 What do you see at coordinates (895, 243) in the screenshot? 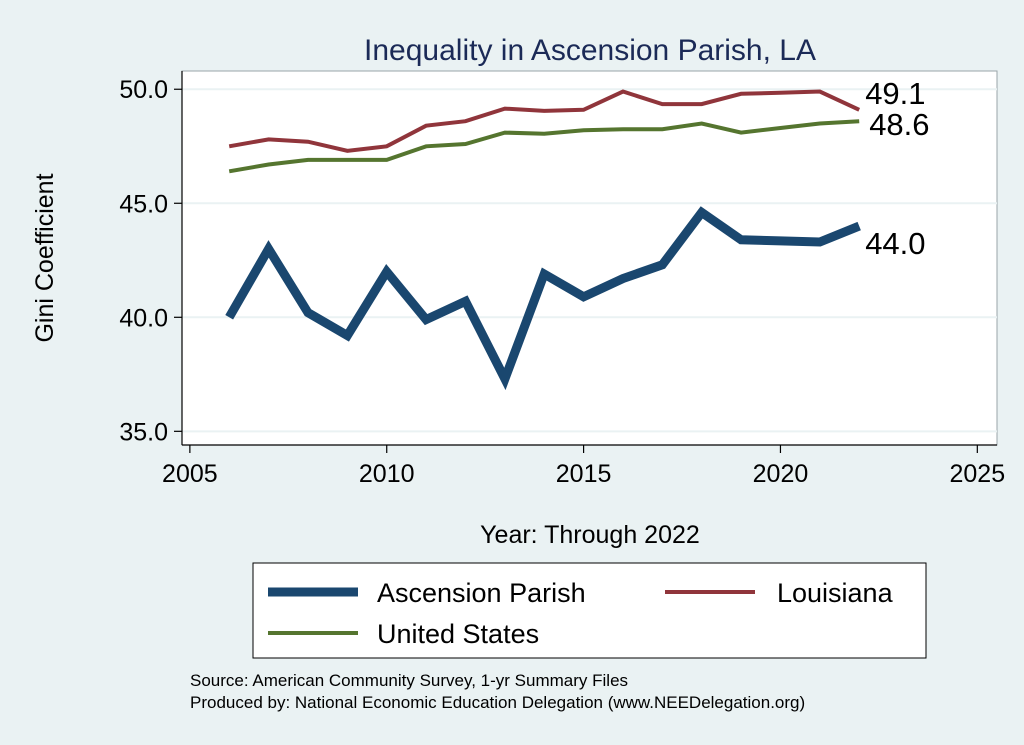
I see `end-value-label-ascension-parish: 44.0` at bounding box center [895, 243].